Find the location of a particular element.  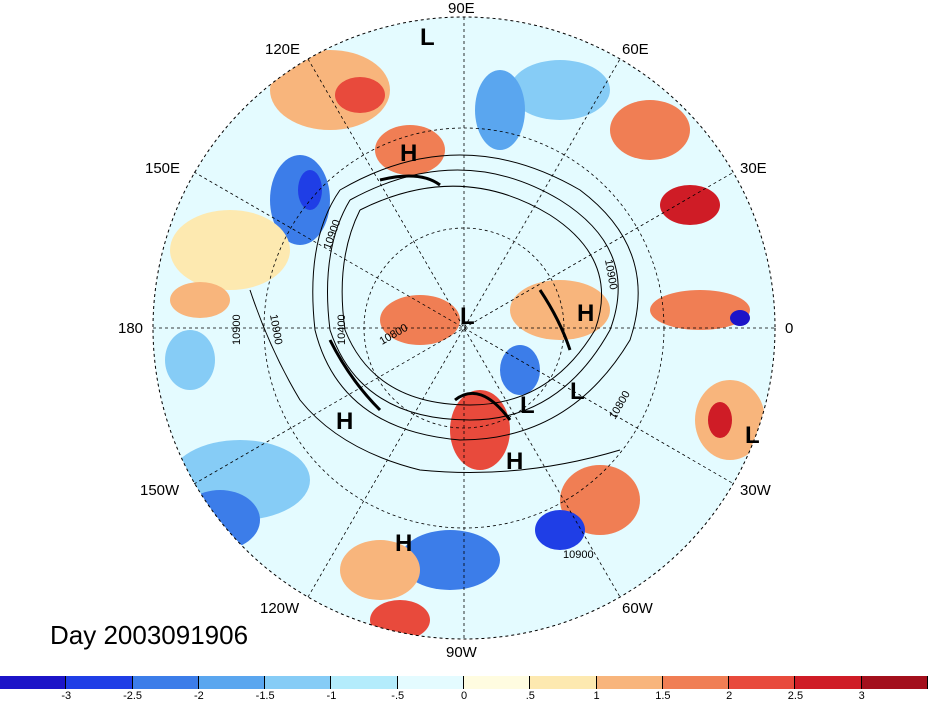

contour-label: 10400 is located at coordinates (342, 329).